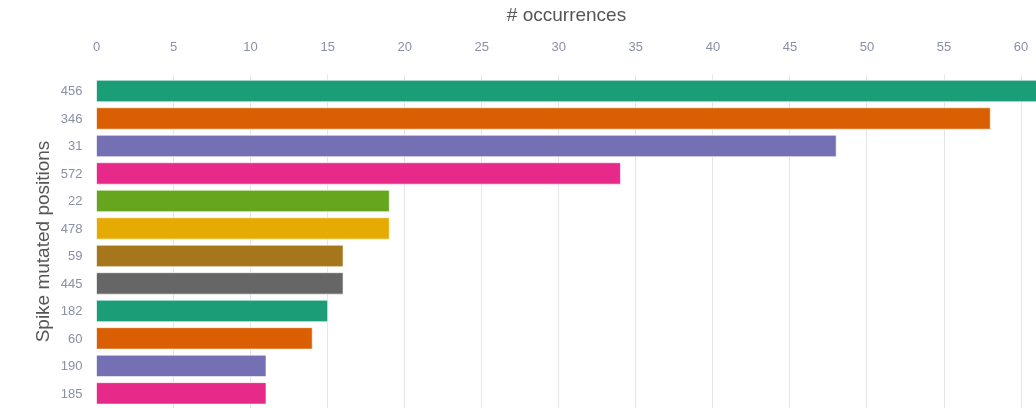 Image resolution: width=1036 pixels, height=408 pixels. I want to click on x-tick-label: 30, so click(559, 46).